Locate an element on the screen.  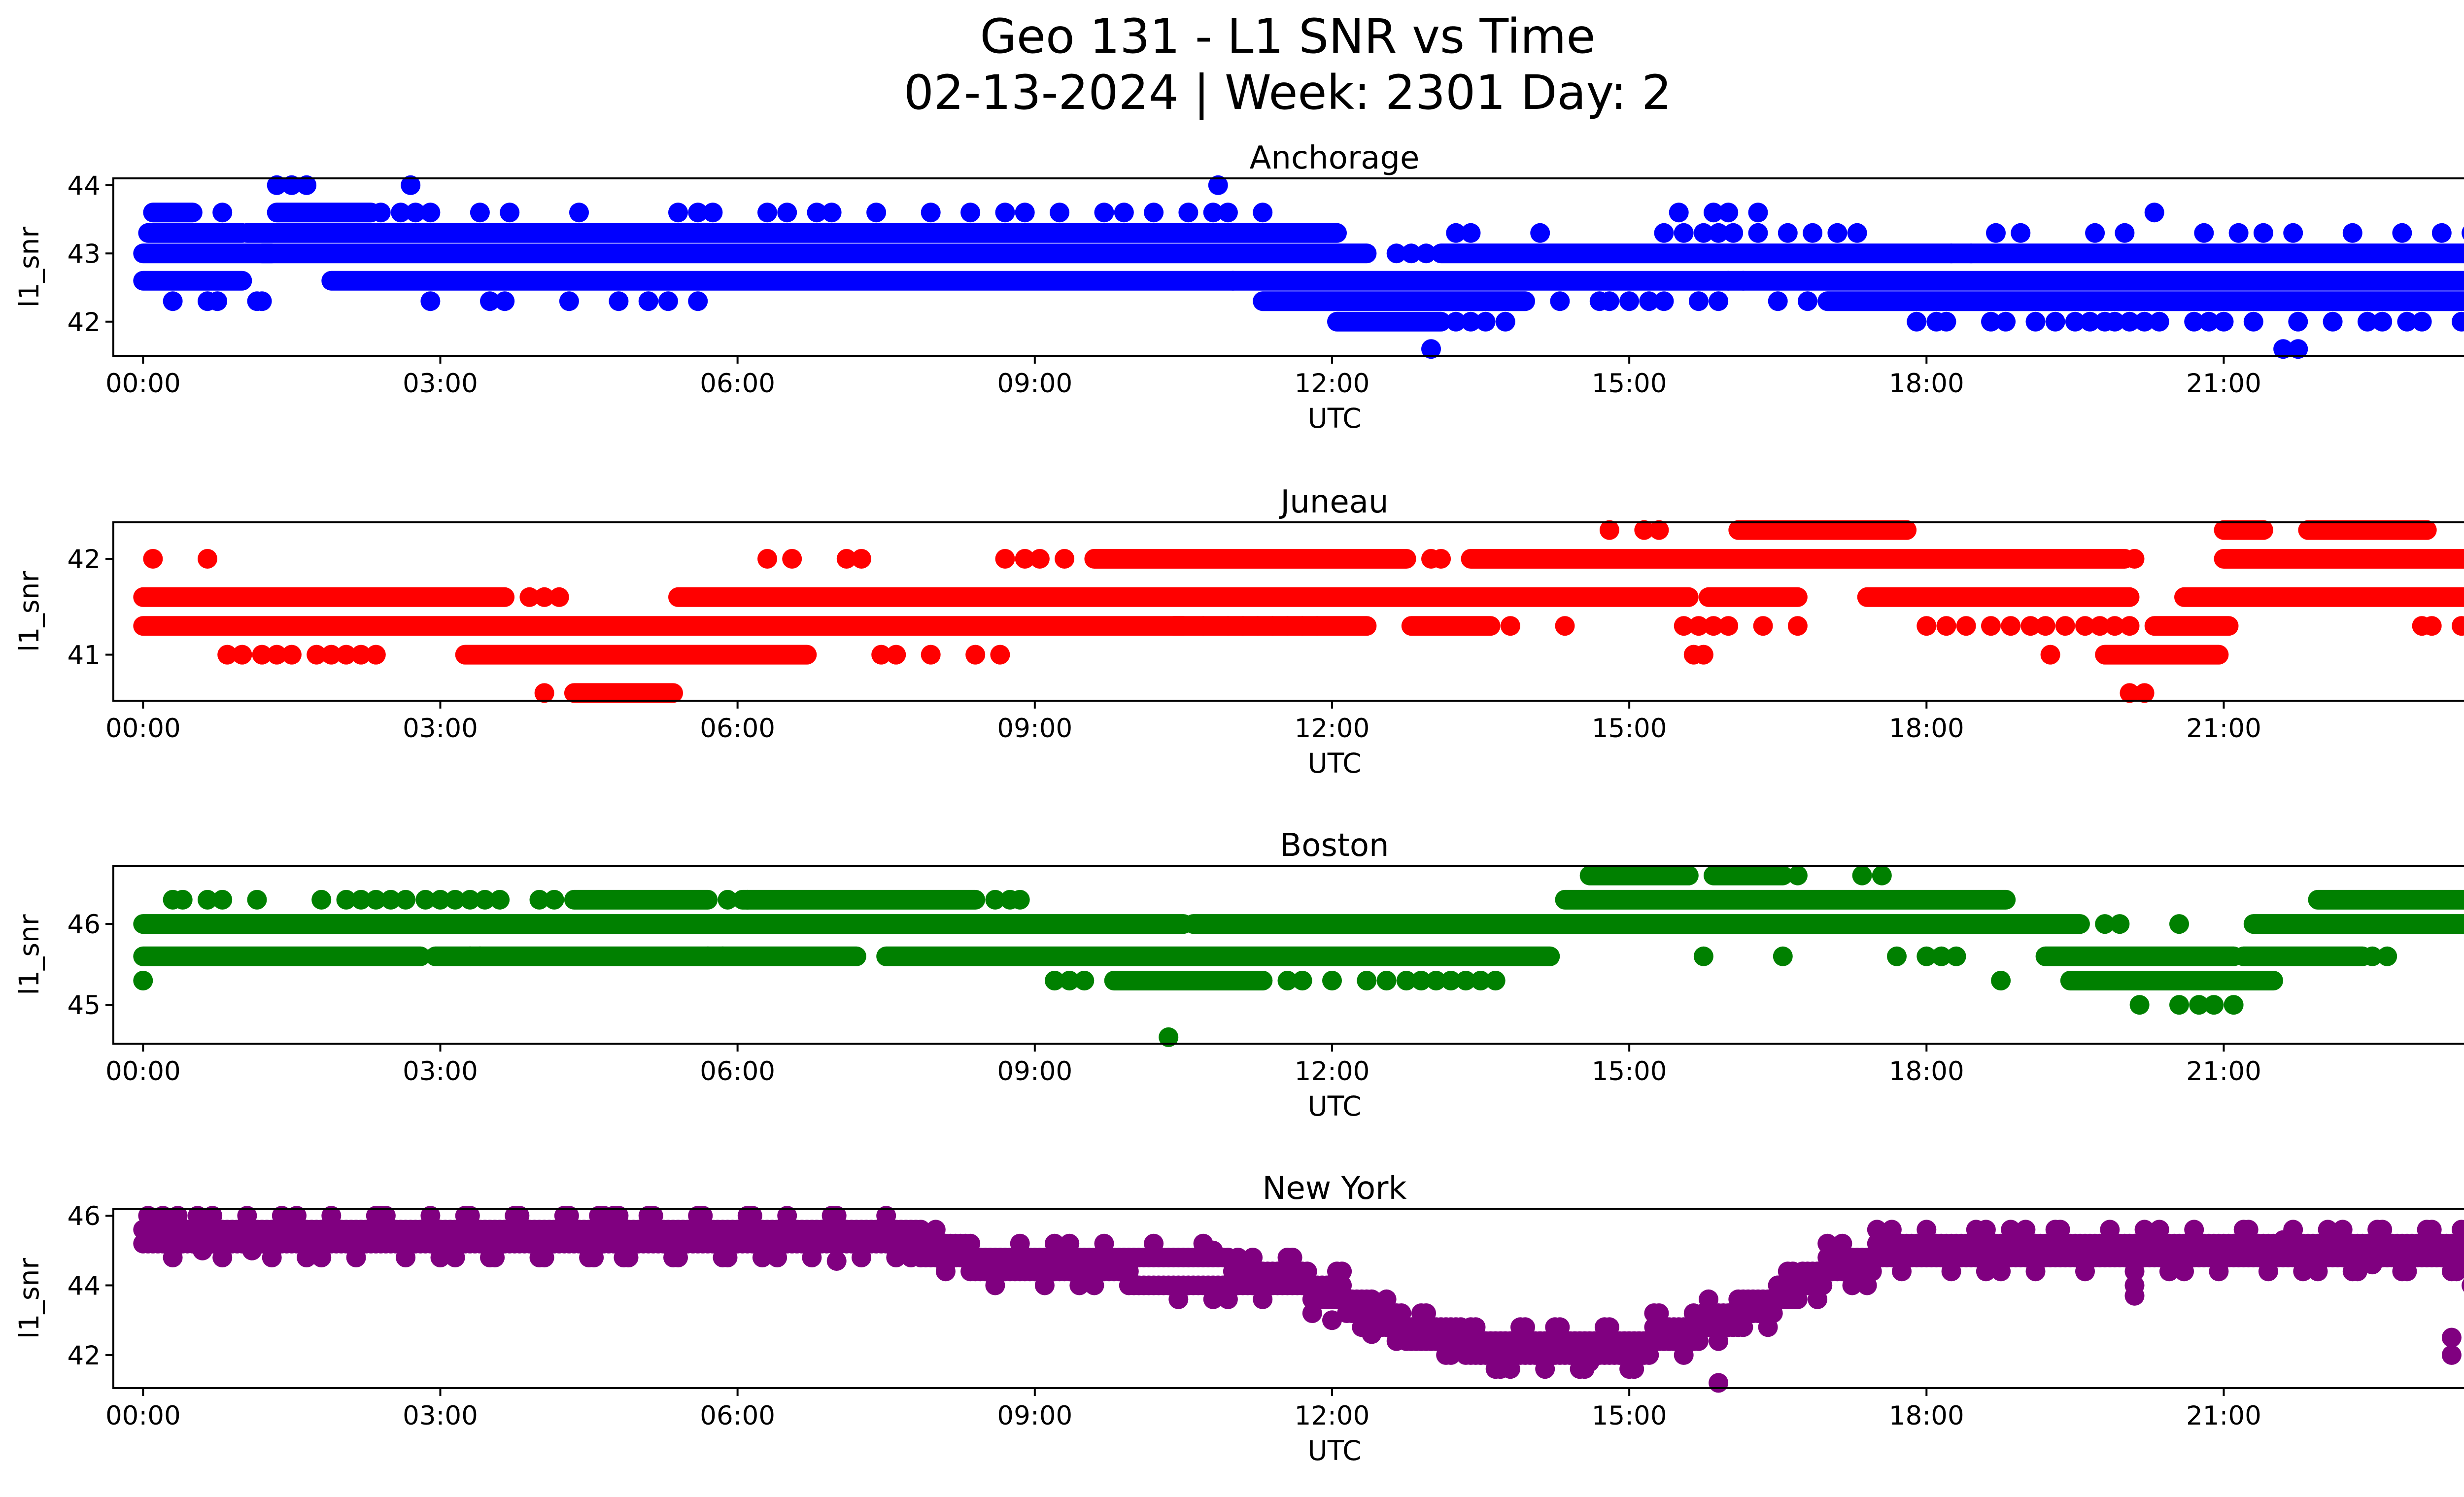
x-tick-label: 15:00 is located at coordinates (1629, 1071).